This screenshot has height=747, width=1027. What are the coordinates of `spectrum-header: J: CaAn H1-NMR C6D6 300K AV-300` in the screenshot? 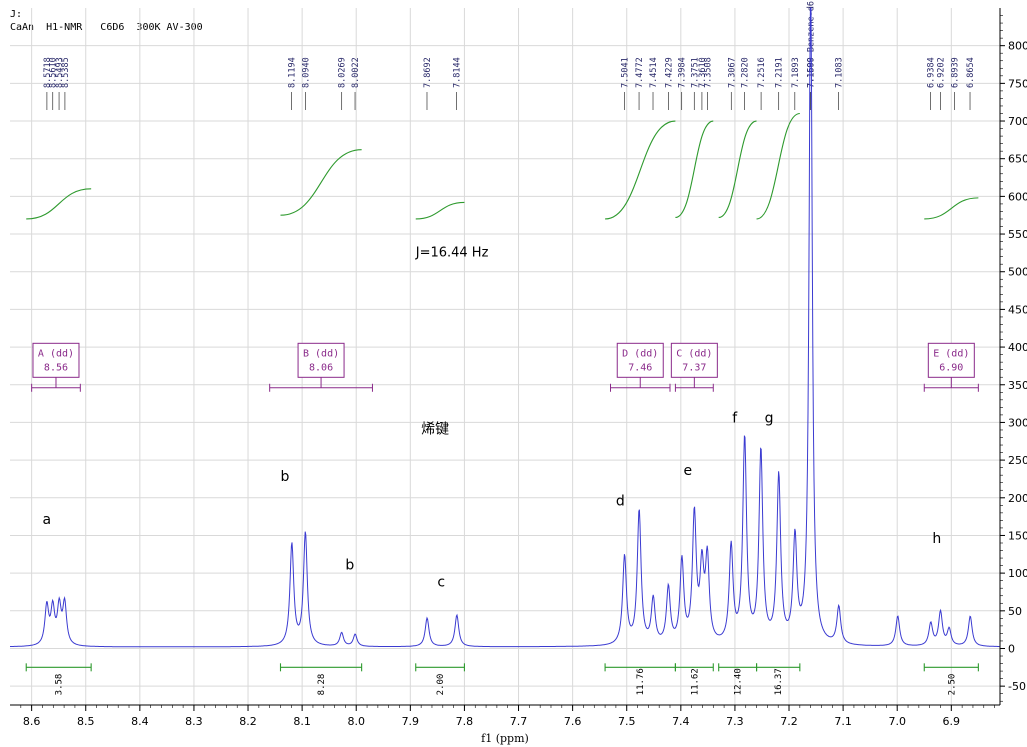 It's located at (106, 21).